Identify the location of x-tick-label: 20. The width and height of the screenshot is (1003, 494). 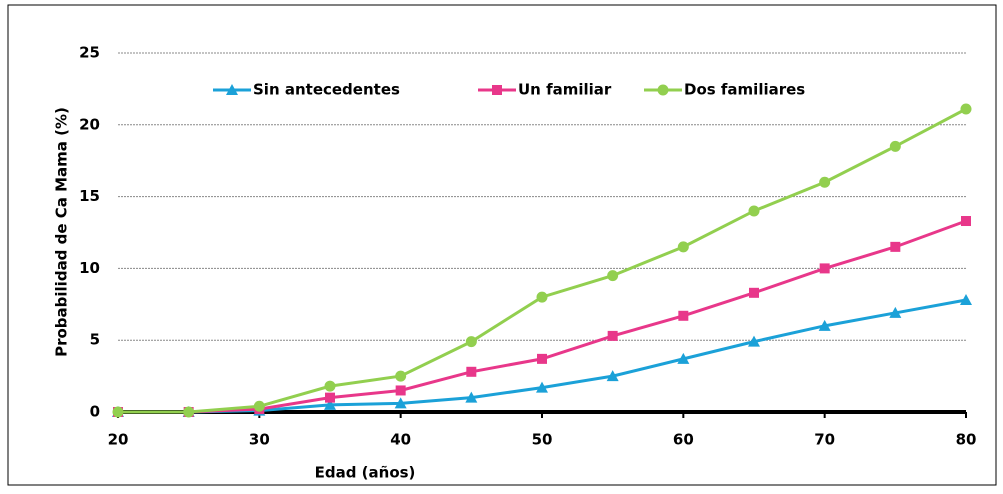
(118, 440).